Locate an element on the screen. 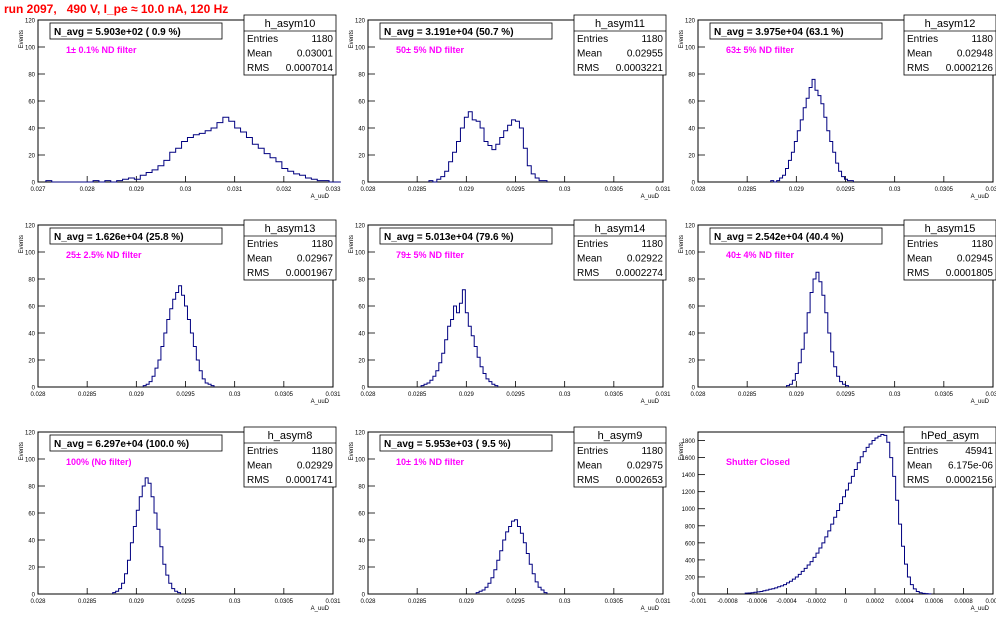 The height and width of the screenshot is (622, 996). chart-title: N_avg = 2.542e+04 (40.4 %) is located at coordinates (779, 237).